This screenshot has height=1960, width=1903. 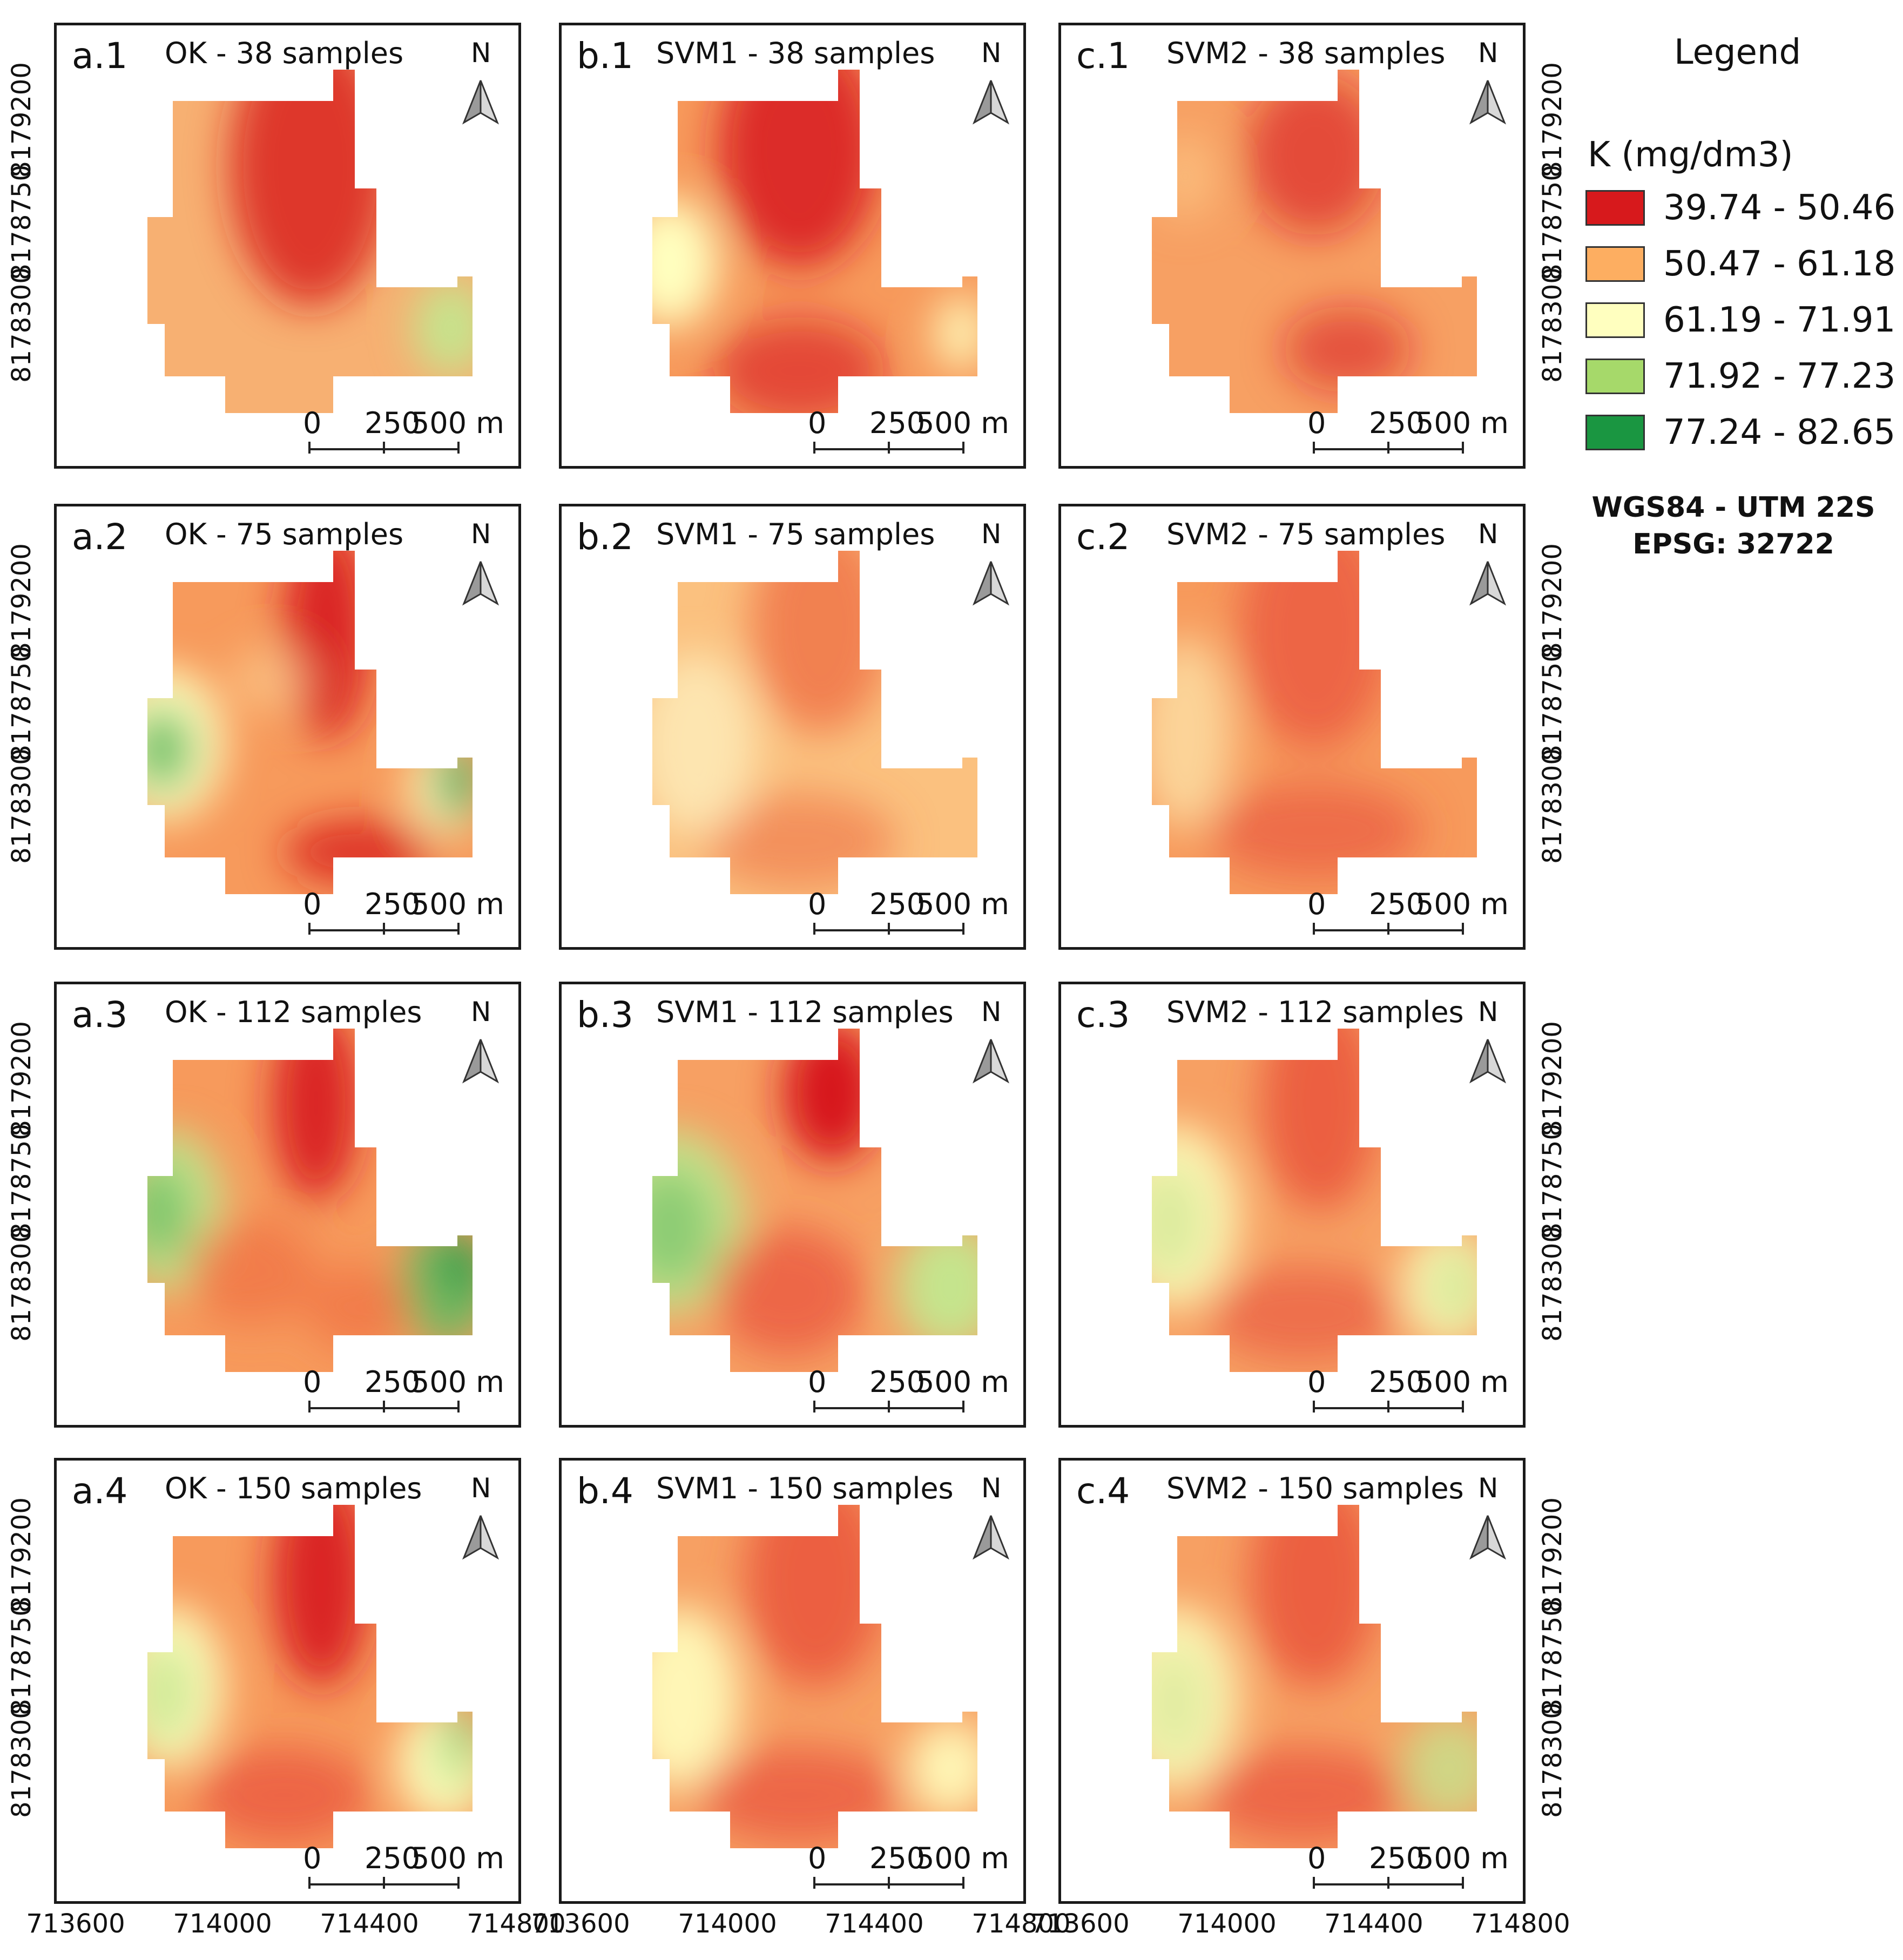 What do you see at coordinates (287, 1681) in the screenshot?
I see `map-panel-a-4: a.4 OK - 150 samples N 0 250 500 m` at bounding box center [287, 1681].